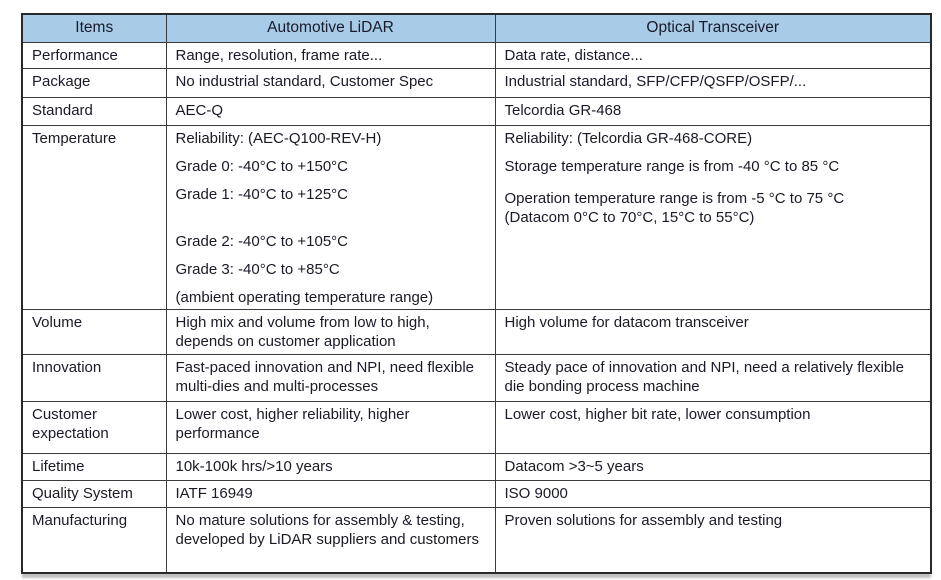  Describe the element at coordinates (94, 217) in the screenshot. I see `cell-temperature-item: Temperature` at that location.